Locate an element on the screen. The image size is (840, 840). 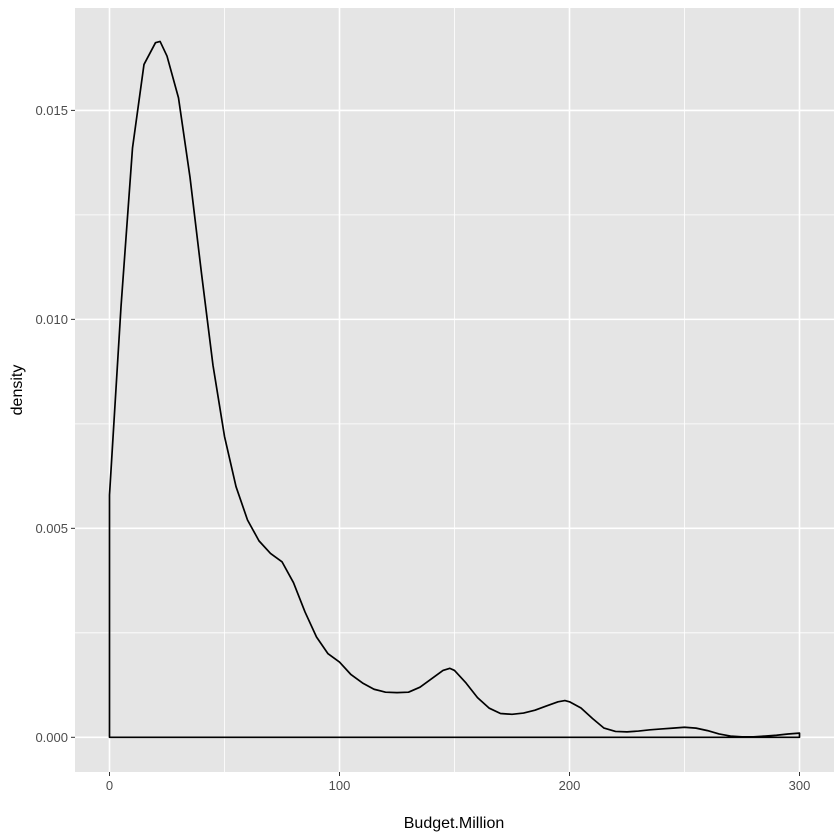
y-axis-ticks: 0.000 0.005 0.010 0.015 is located at coordinates (55, 424).